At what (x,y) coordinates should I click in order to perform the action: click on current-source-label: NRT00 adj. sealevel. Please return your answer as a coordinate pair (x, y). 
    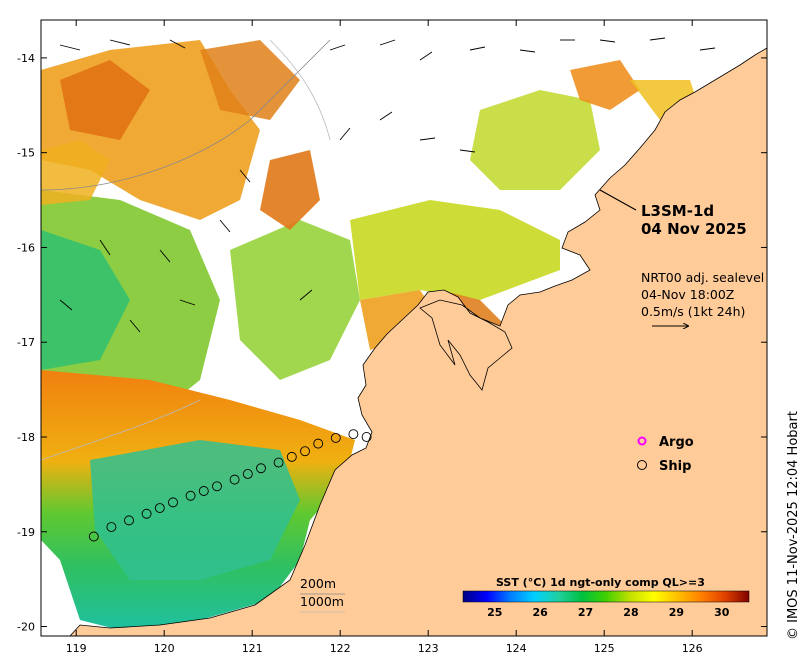
    Looking at the image, I should click on (702, 277).